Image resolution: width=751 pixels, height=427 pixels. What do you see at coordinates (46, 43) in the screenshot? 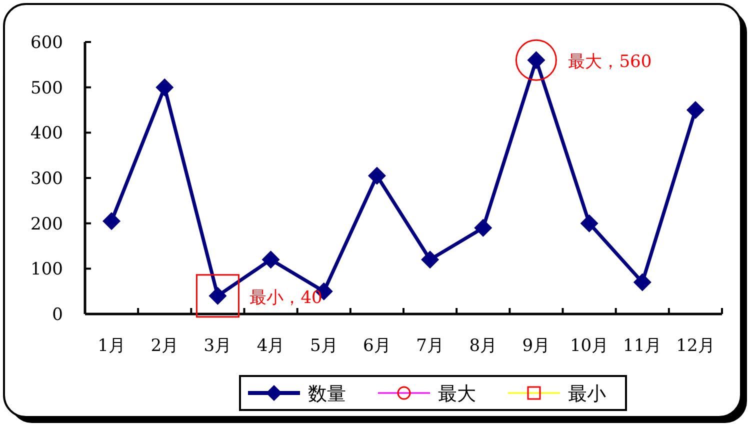
I see `y-tick-label: 600` at bounding box center [46, 43].